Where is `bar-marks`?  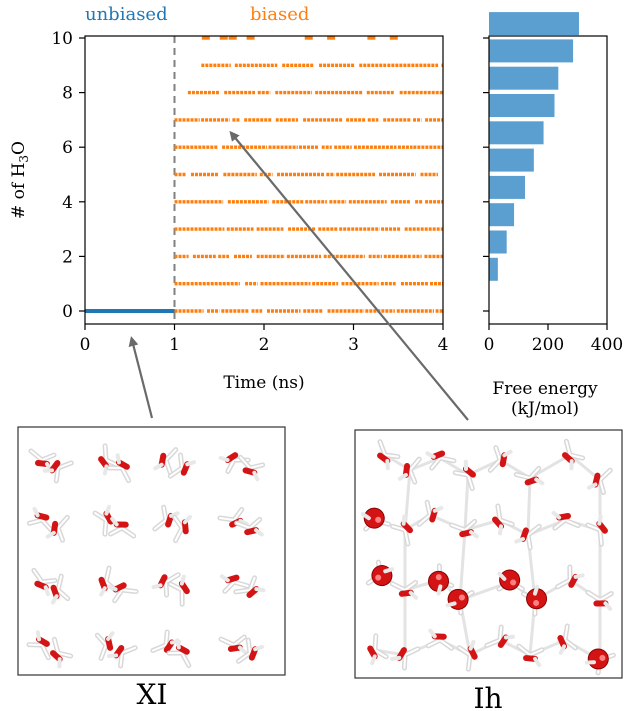
bar-marks is located at coordinates (534, 146).